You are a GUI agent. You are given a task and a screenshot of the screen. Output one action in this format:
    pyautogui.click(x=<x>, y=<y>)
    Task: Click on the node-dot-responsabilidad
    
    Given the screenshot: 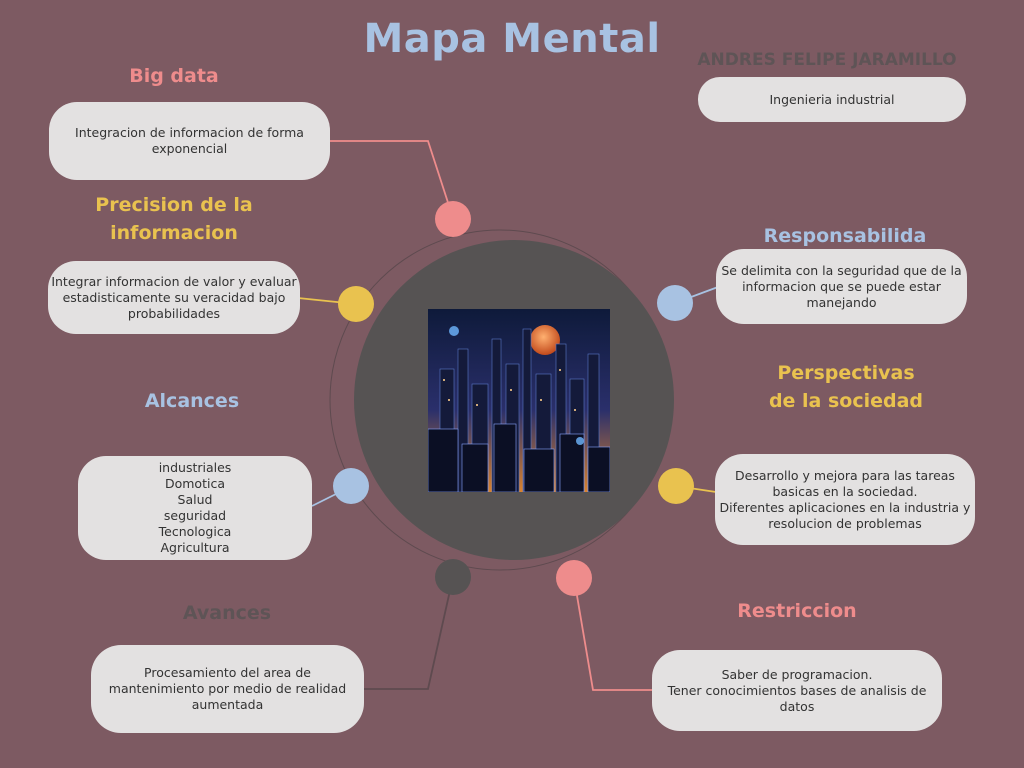 What is the action you would take?
    pyautogui.click(x=675, y=303)
    